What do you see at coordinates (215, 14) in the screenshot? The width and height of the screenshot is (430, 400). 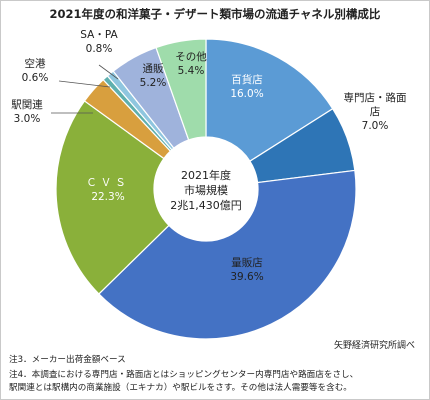 I see `chart-title: 2021年度の和洋菓子・デザート類市場の流通チャネル別構成比` at bounding box center [215, 14].